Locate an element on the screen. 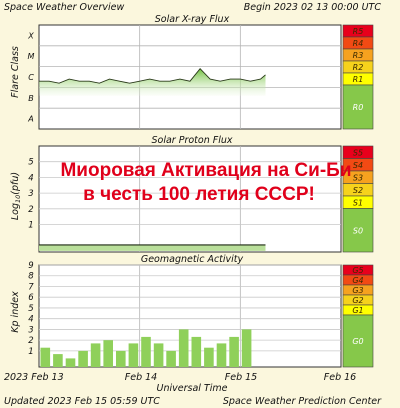 This screenshot has width=400, height=408. scale-label: S0 is located at coordinates (358, 230).